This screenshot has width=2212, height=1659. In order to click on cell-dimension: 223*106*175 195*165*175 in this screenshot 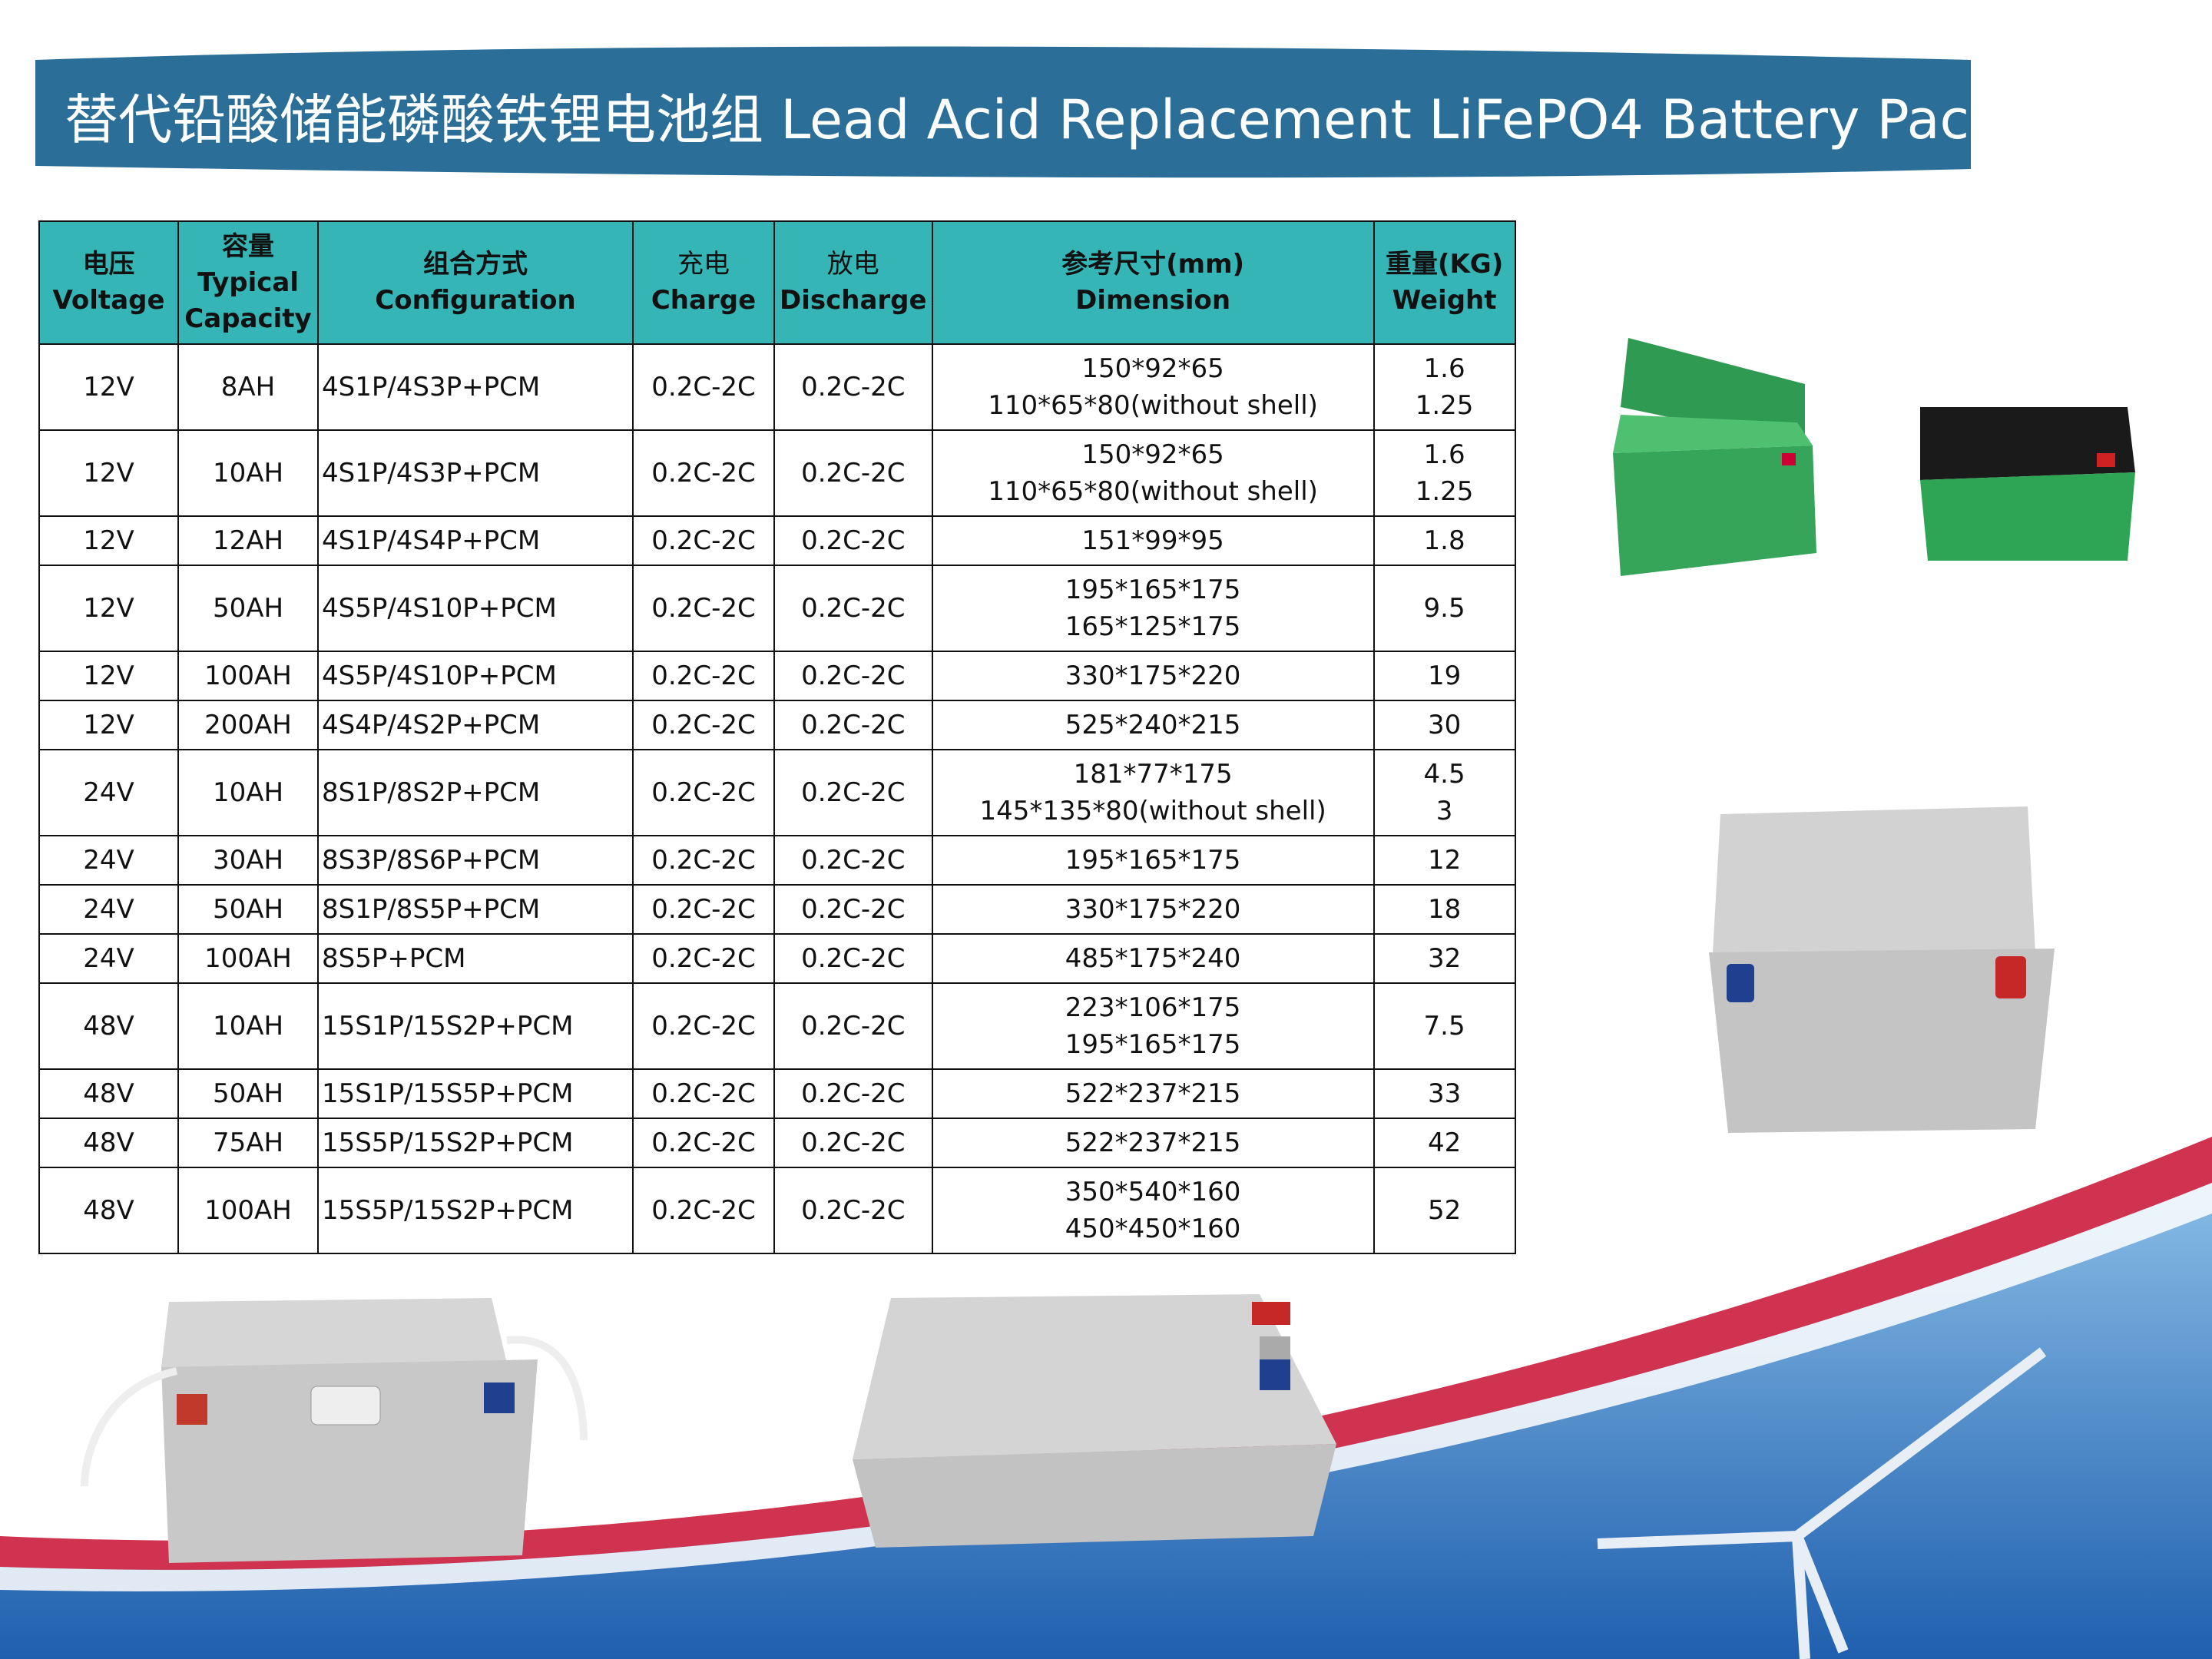, I will do `click(1153, 1026)`.